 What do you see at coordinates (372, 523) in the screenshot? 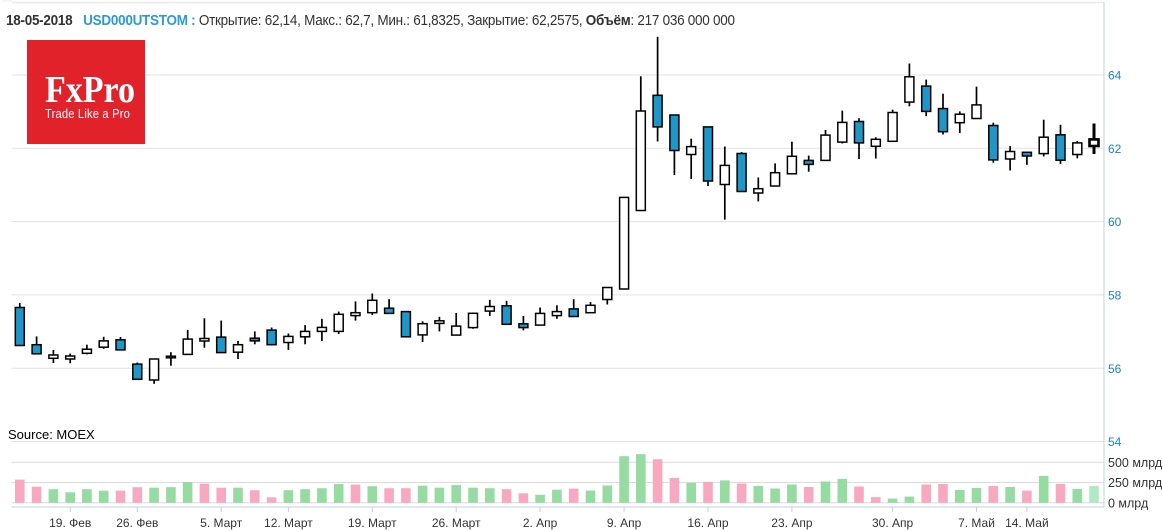
I see `svg-text: 19. Март` at bounding box center [372, 523].